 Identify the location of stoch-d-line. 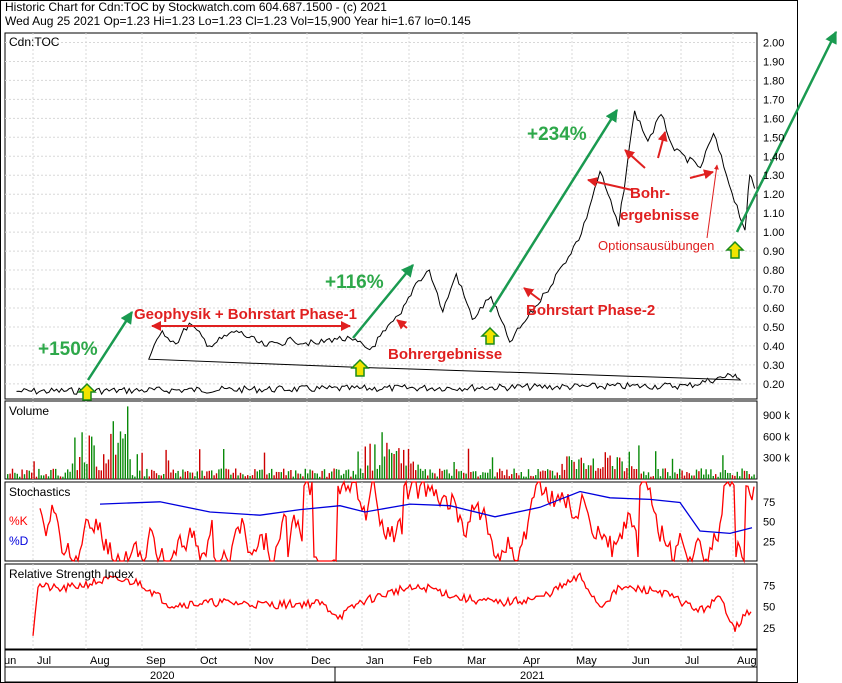
(426, 512).